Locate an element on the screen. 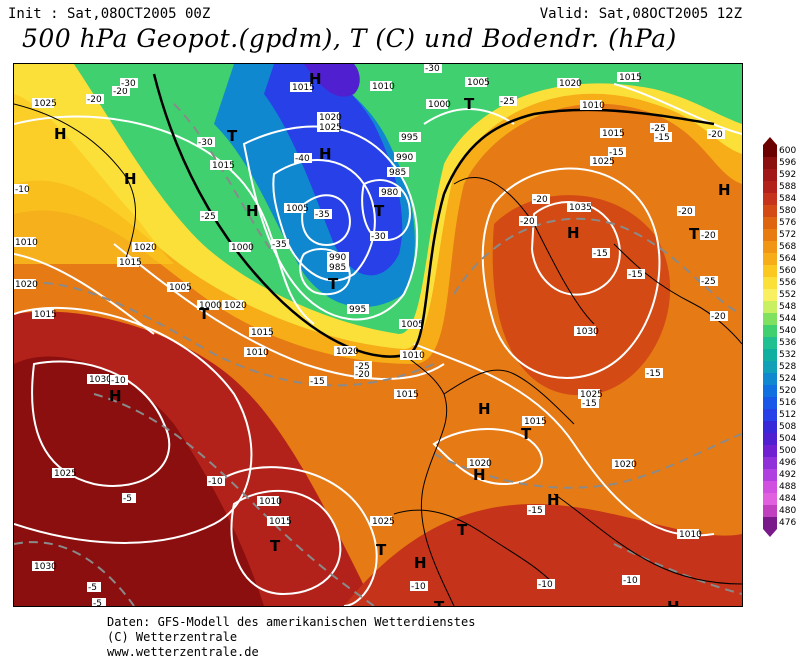 The width and height of the screenshot is (802, 659). temp-label-33: -10 is located at coordinates (119, 380).